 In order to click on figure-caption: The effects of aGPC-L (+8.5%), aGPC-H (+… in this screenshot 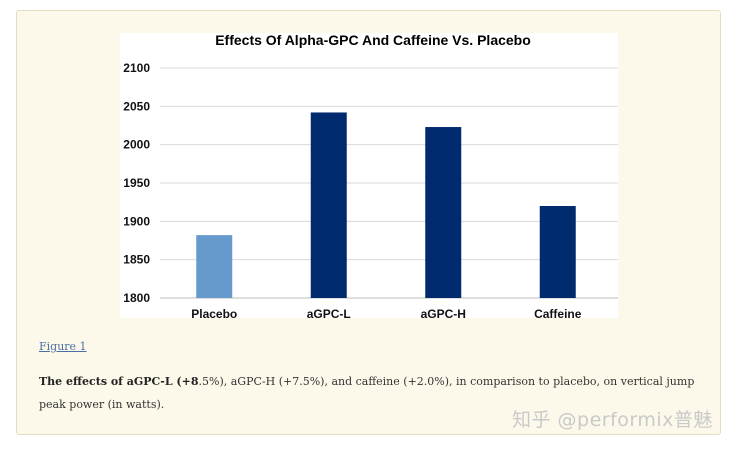, I will do `click(369, 393)`.